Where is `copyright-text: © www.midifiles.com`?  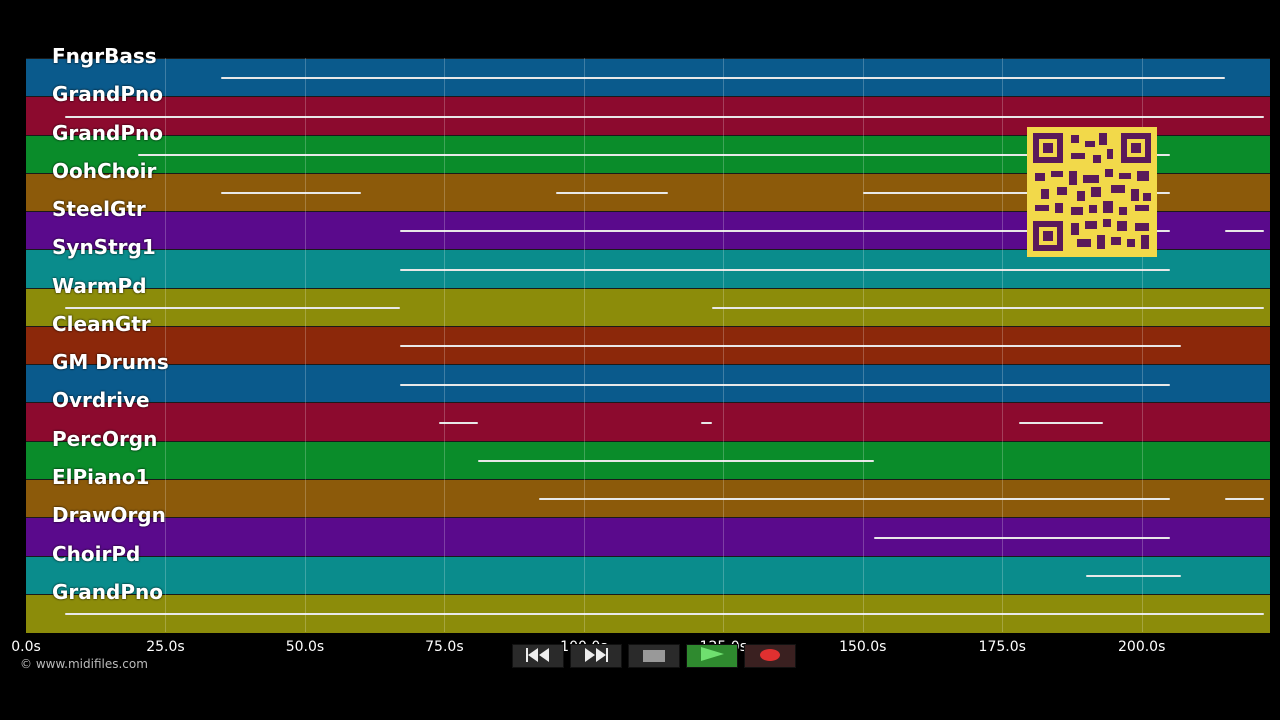 copyright-text: © www.midifiles.com is located at coordinates (84, 664).